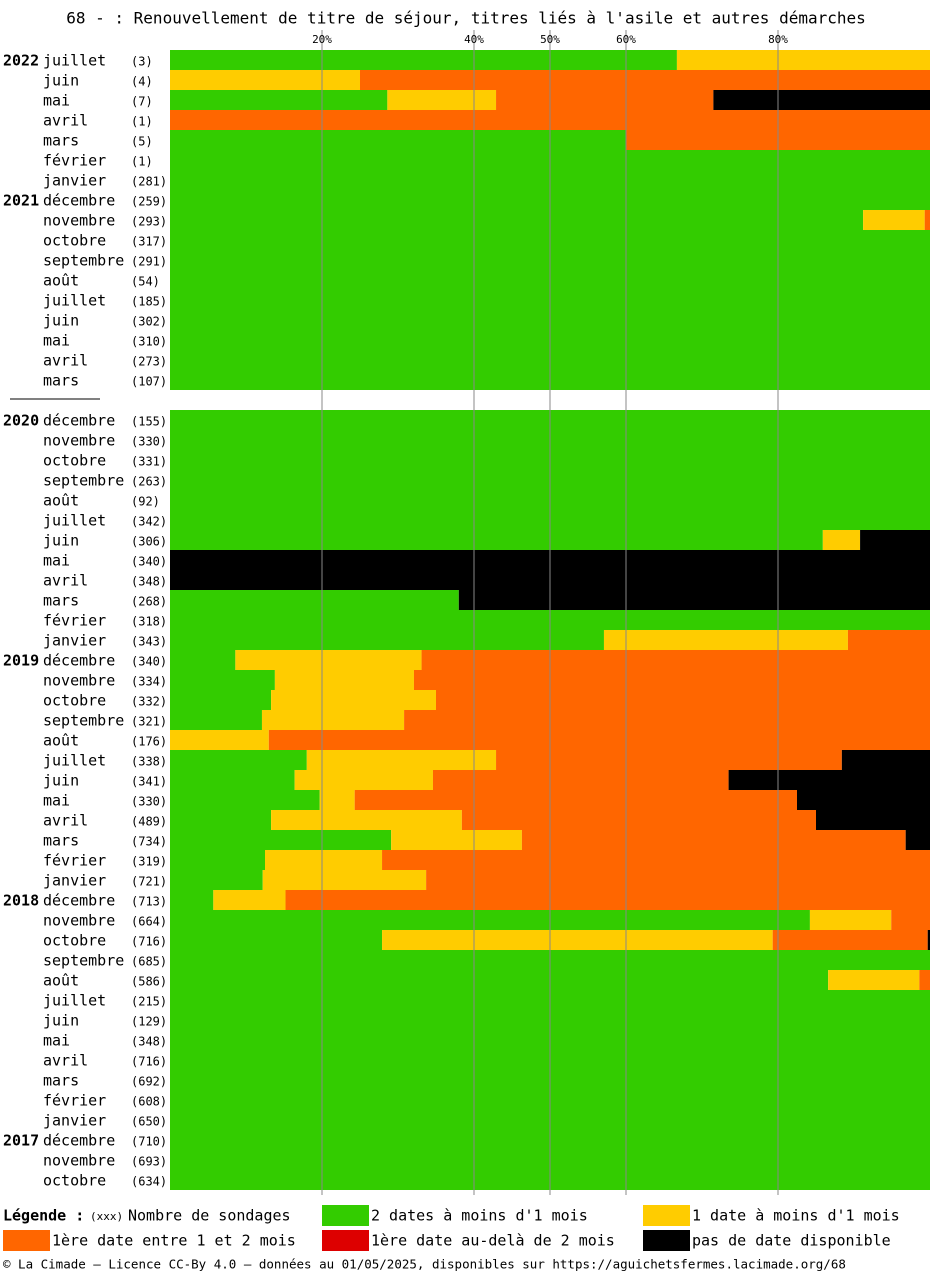 This screenshot has height=1275, width=930. What do you see at coordinates (149, 1002) in the screenshot?
I see `count-label: (215)` at bounding box center [149, 1002].